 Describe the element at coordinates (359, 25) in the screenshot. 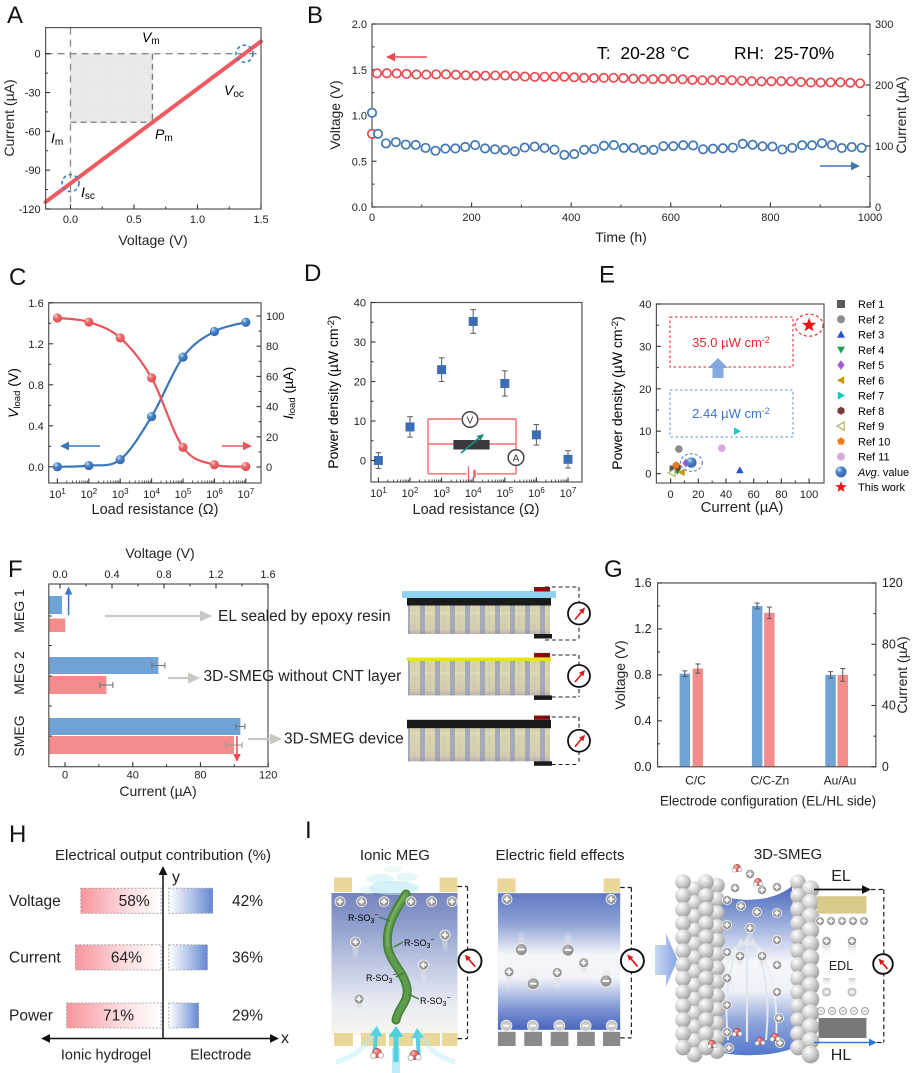

I see `svg-text: 2.0` at that location.